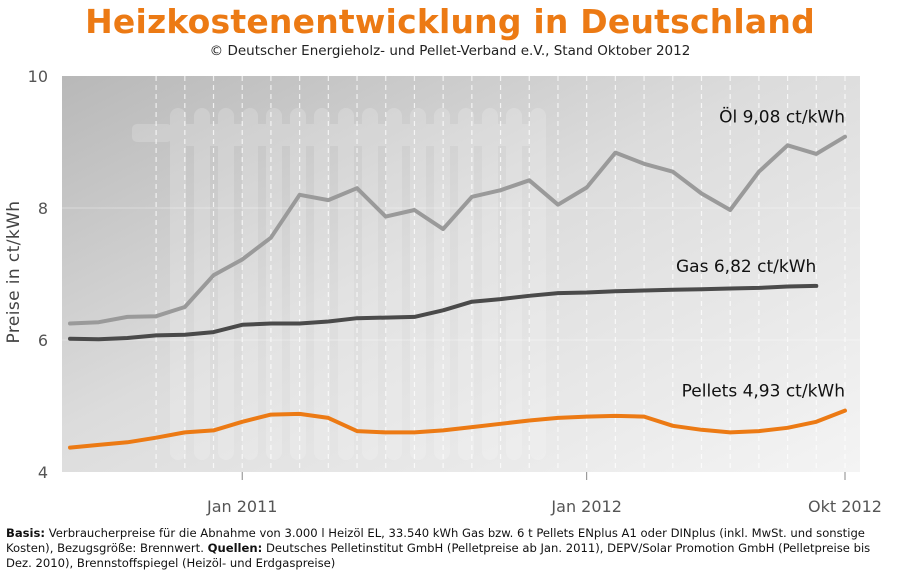  I want to click on y-tick-label: 10, so click(38, 76).